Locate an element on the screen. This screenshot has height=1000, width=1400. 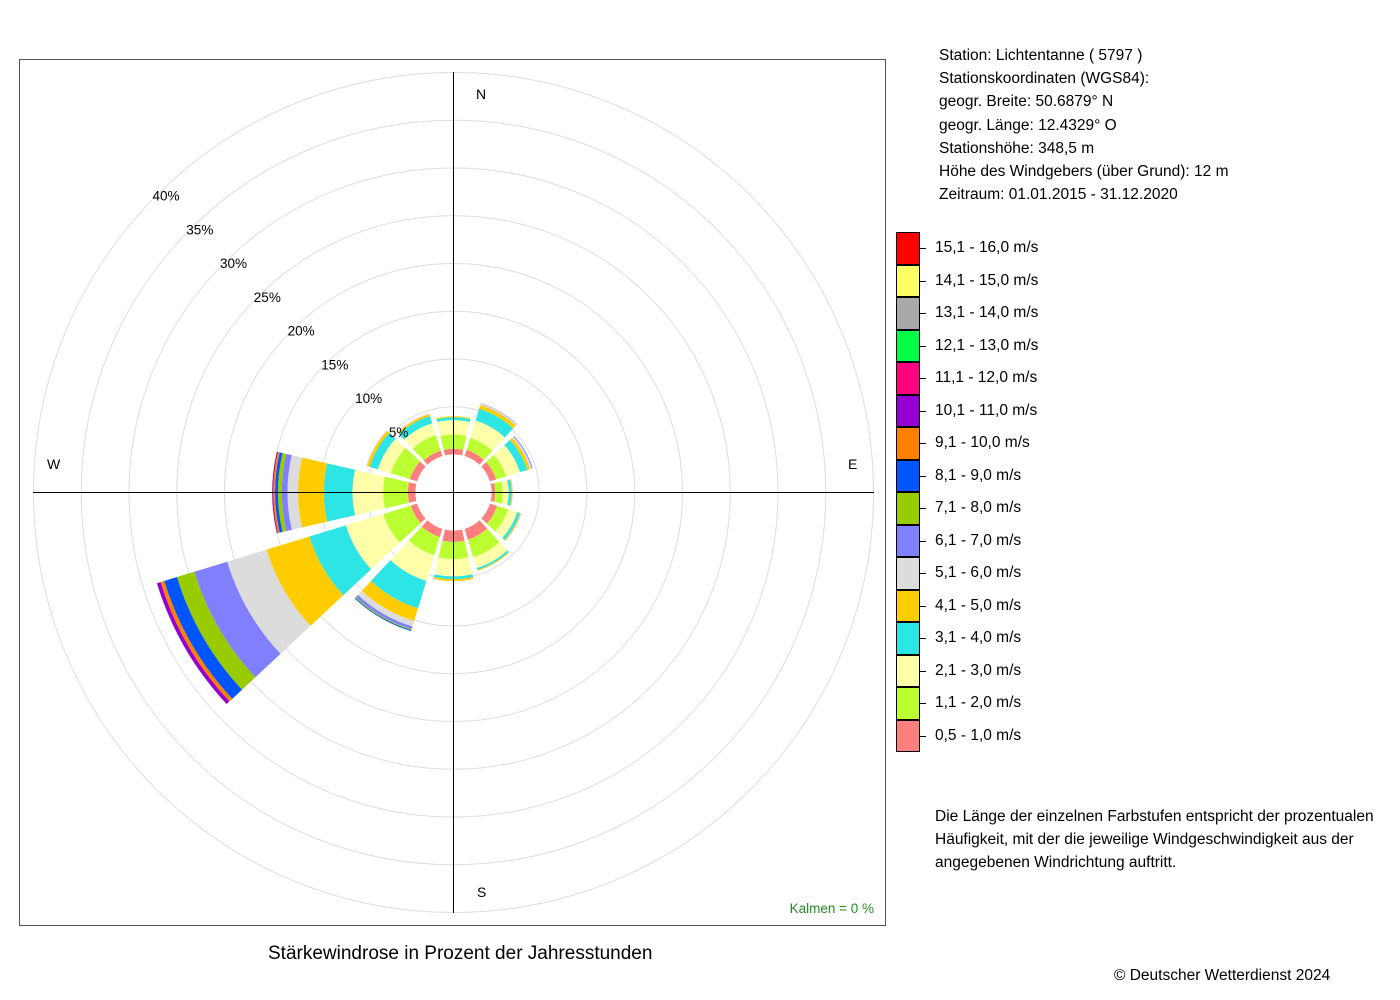
legend-item: 11,1 - 12,0 m/s is located at coordinates (996, 378).